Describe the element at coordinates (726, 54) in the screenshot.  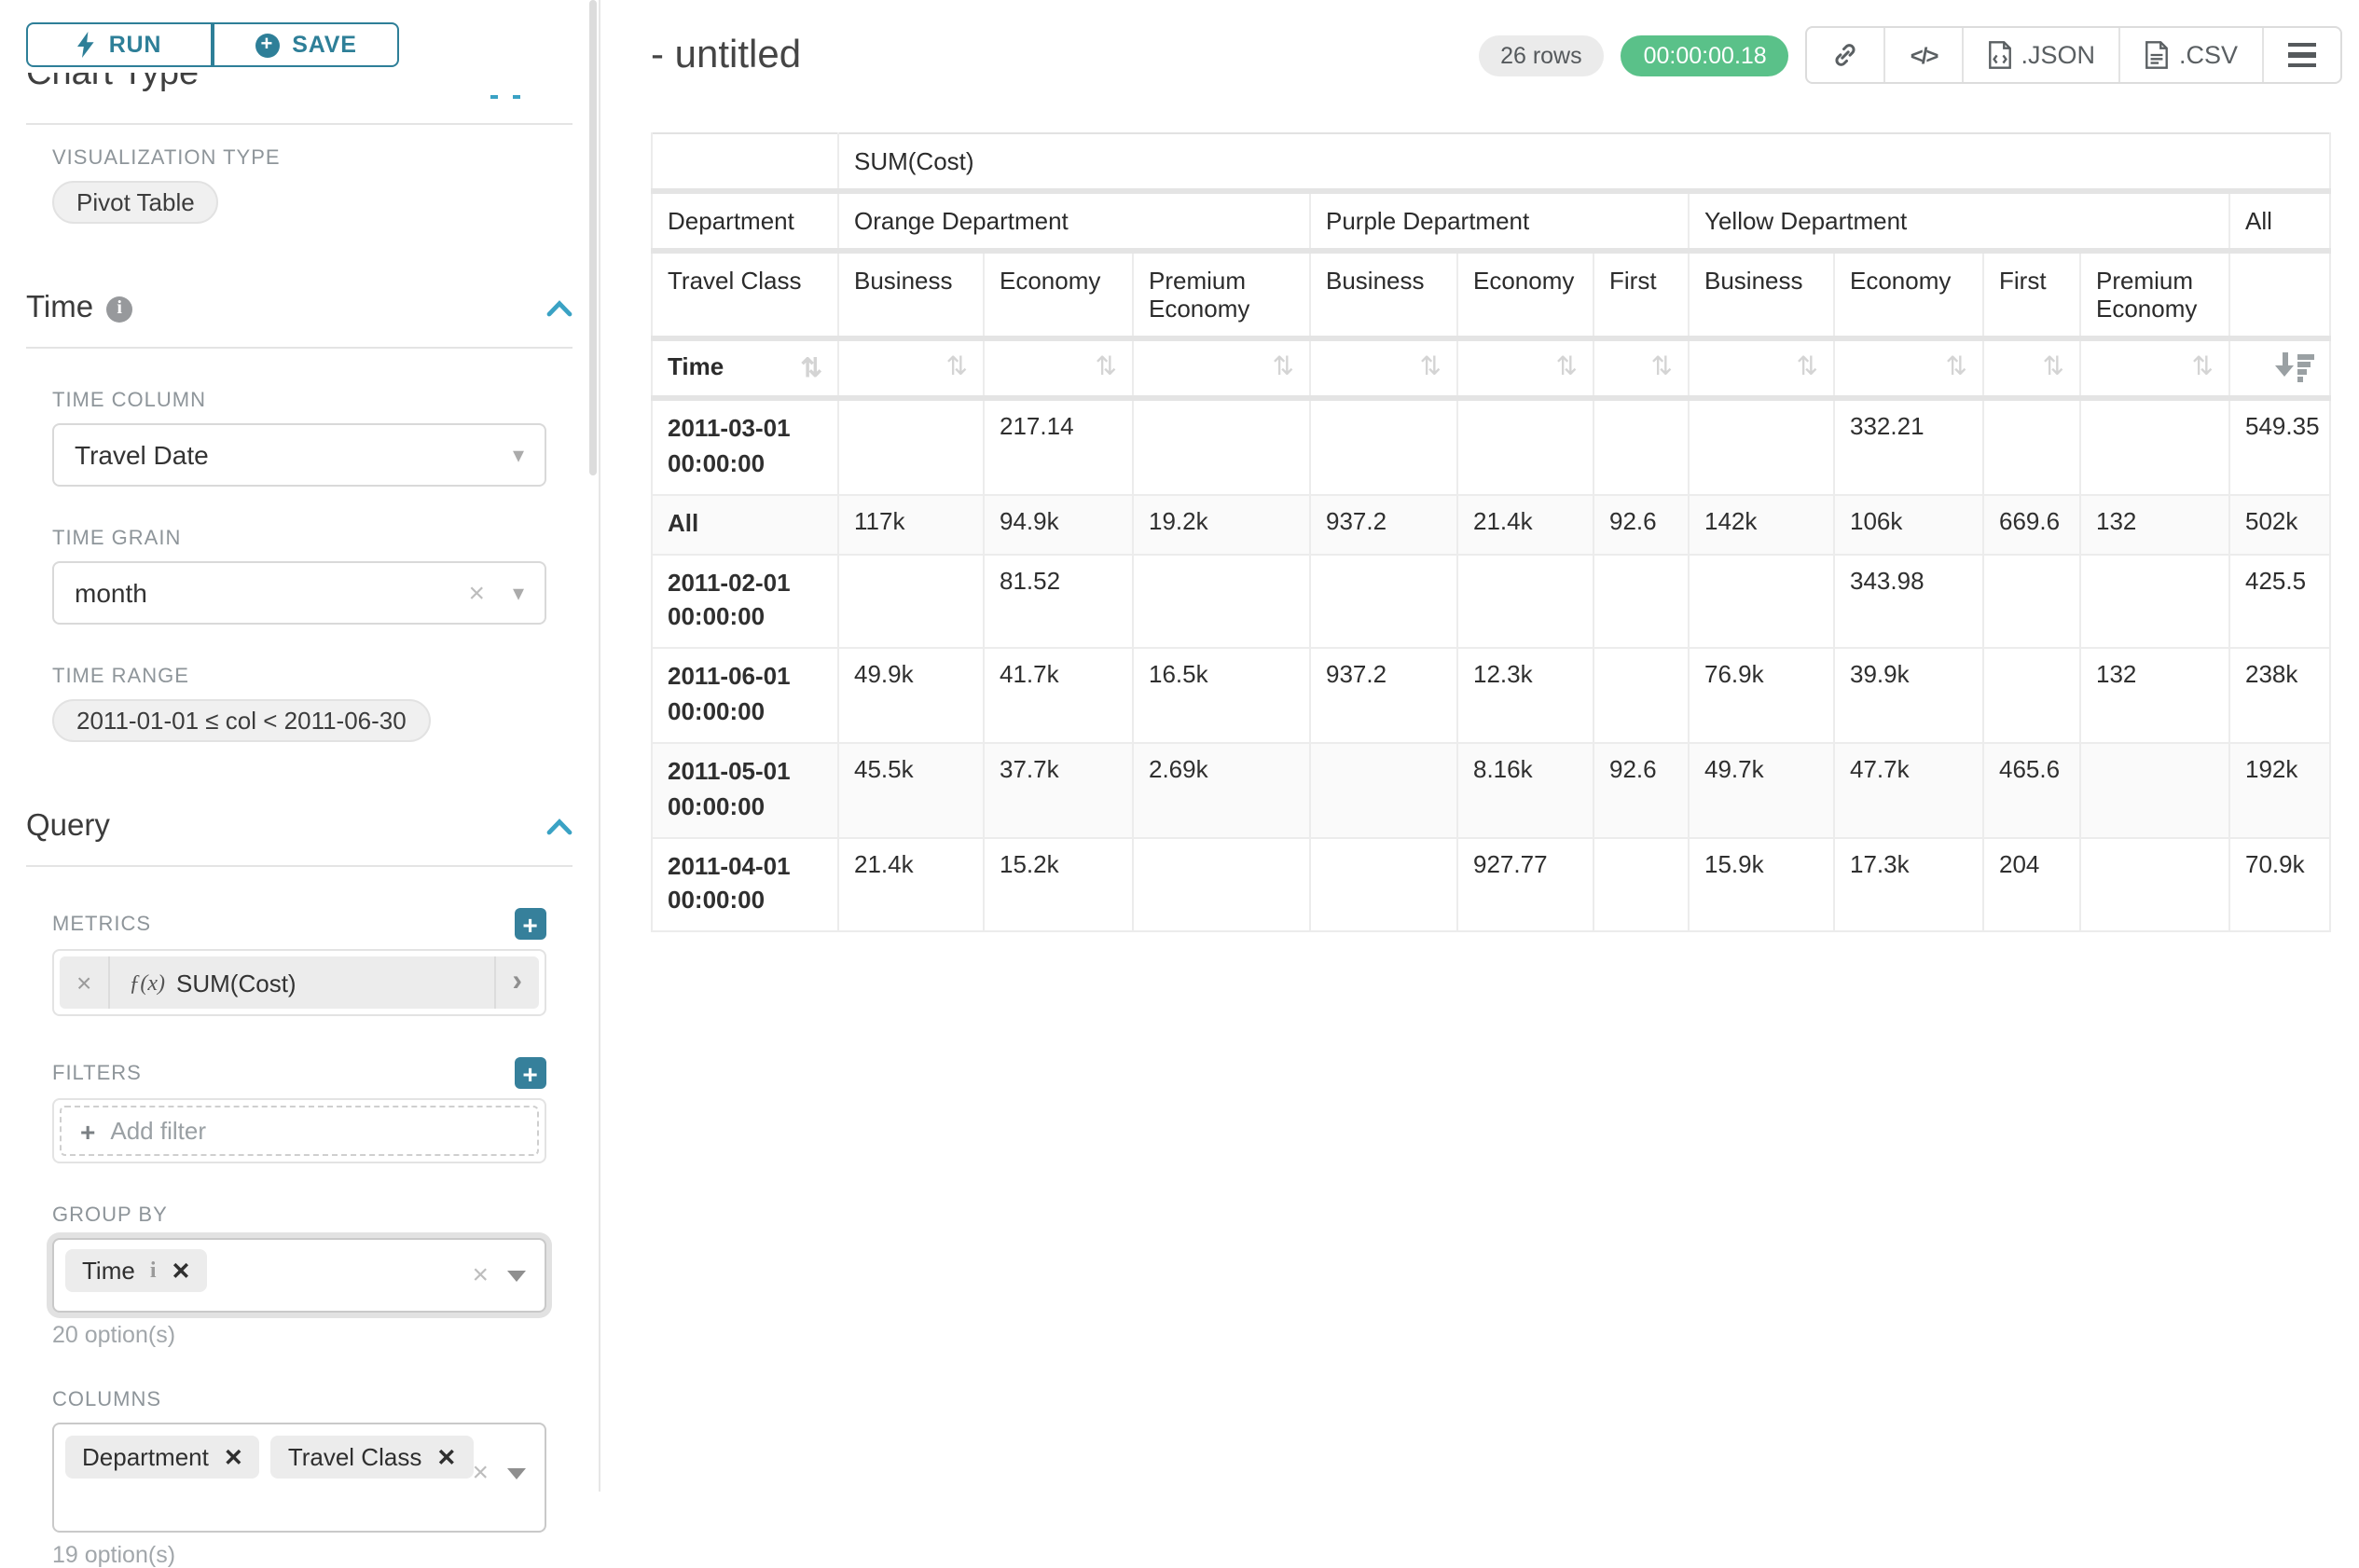
I see `chart-title: - untitled` at that location.